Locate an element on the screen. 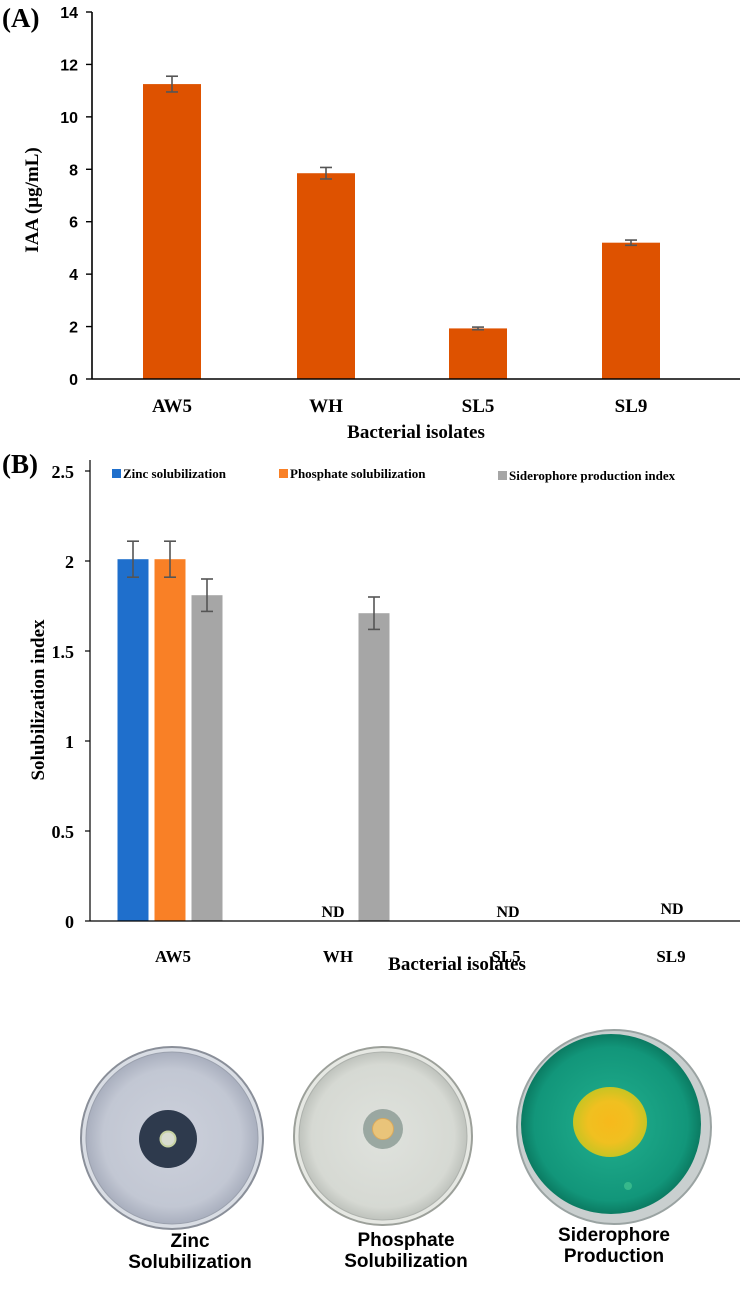 This screenshot has height=1294, width=754. zinc-caption: Zinc Solubilization is located at coordinates (190, 1252).